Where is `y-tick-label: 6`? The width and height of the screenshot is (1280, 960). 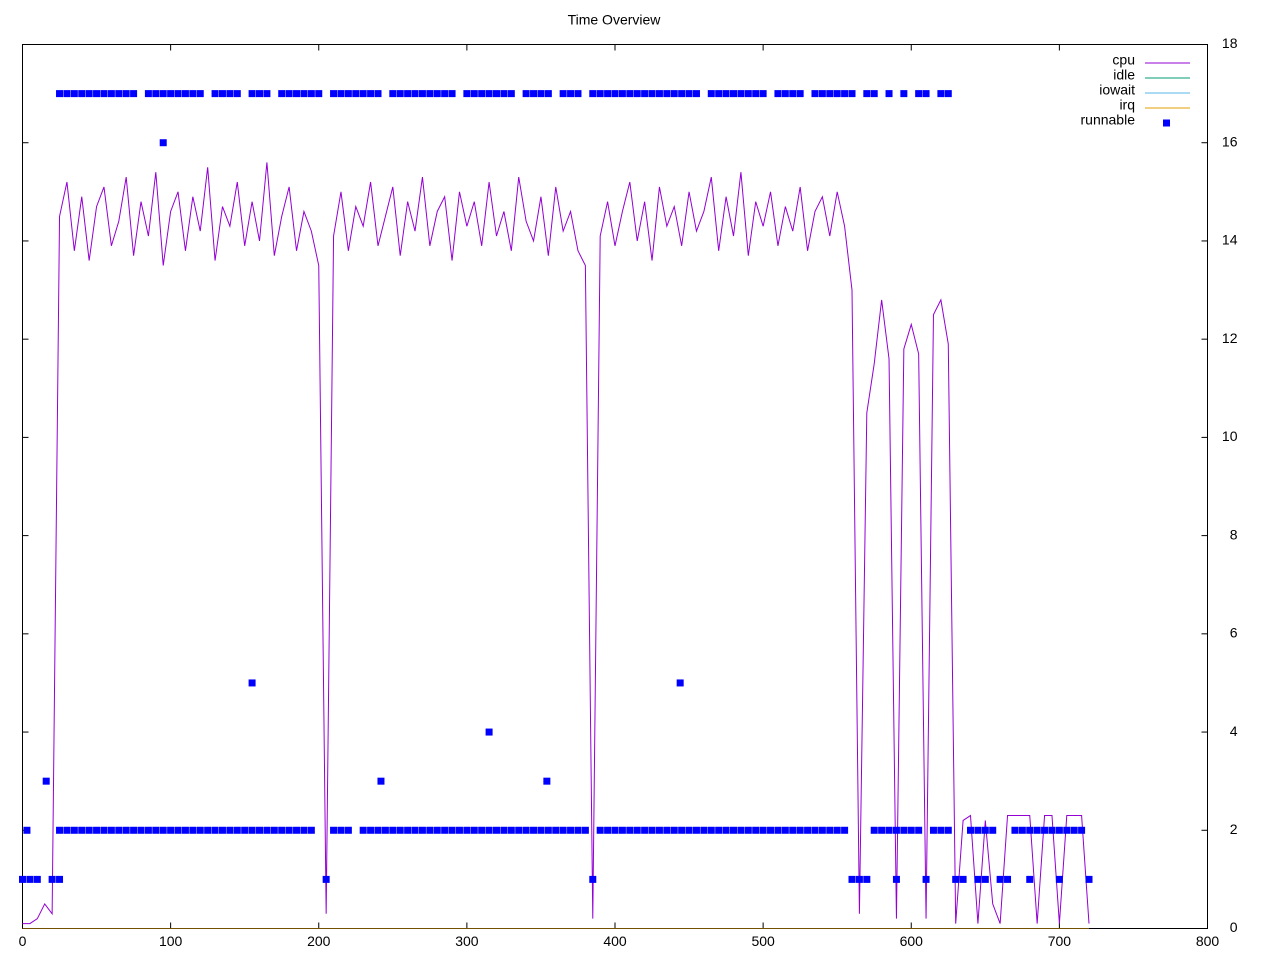 y-tick-label: 6 is located at coordinates (1234, 633).